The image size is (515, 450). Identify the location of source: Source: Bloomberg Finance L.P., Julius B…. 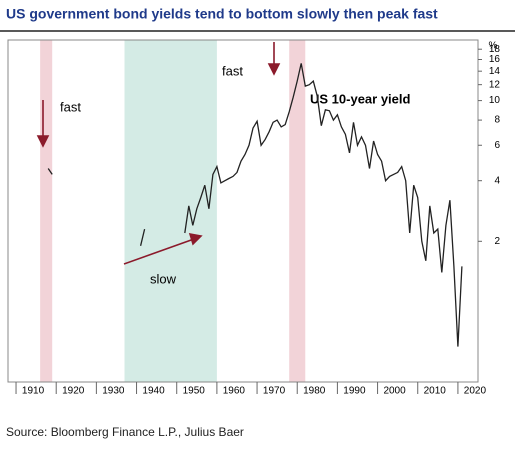
(125, 432).